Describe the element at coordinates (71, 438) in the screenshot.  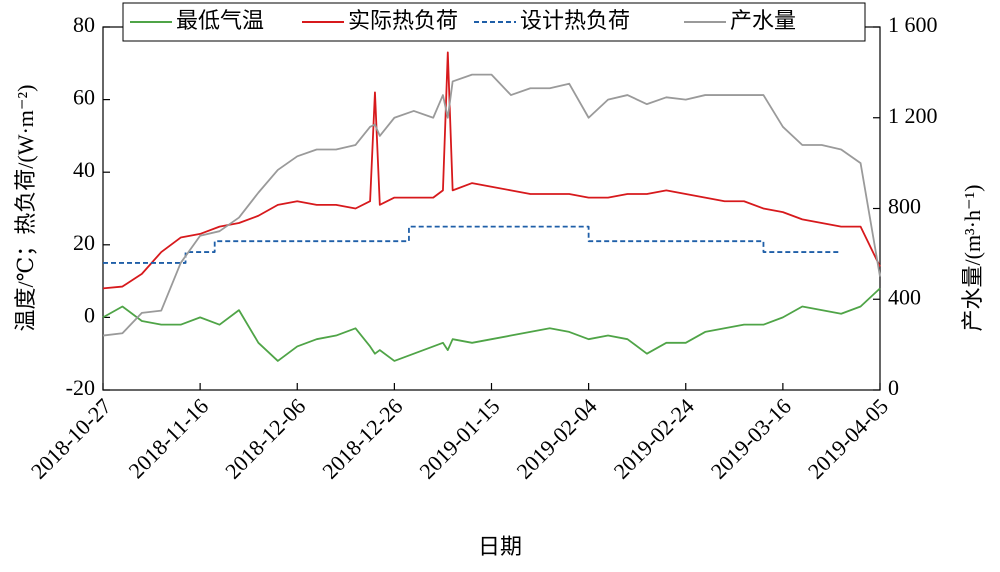
I see `x-tick-label: 2018-10-27` at that location.